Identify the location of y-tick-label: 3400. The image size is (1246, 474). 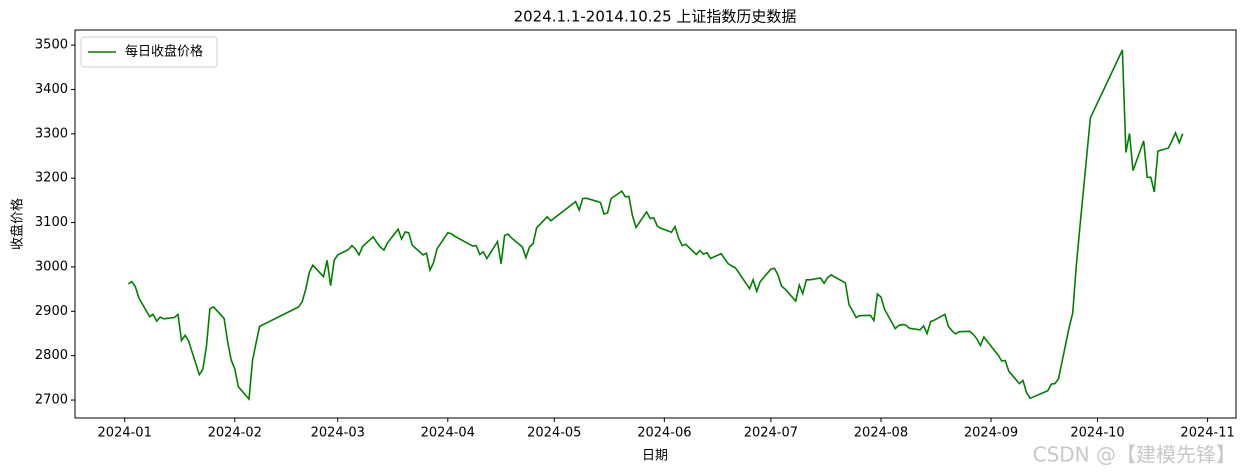
(51, 89).